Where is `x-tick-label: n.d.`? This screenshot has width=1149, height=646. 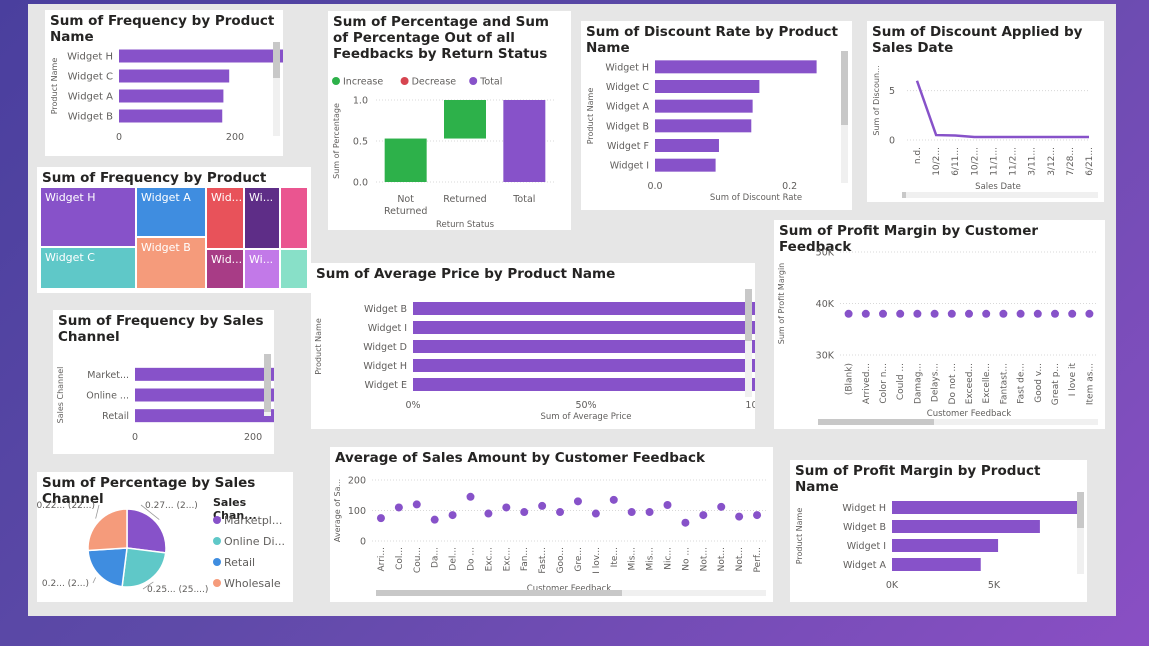
x-tick-label: n.d. is located at coordinates (918, 155).